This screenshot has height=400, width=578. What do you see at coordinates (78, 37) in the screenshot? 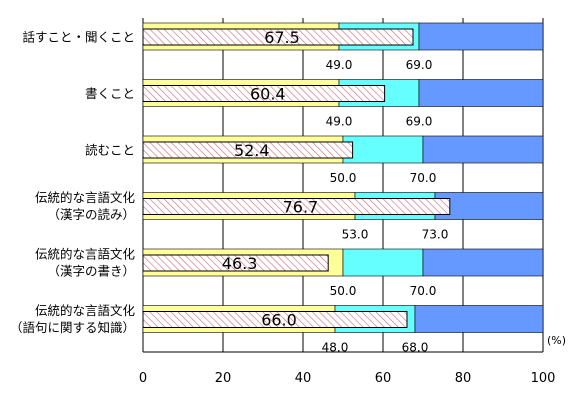
I see `category-label: 話すこと・聞くこと` at bounding box center [78, 37].